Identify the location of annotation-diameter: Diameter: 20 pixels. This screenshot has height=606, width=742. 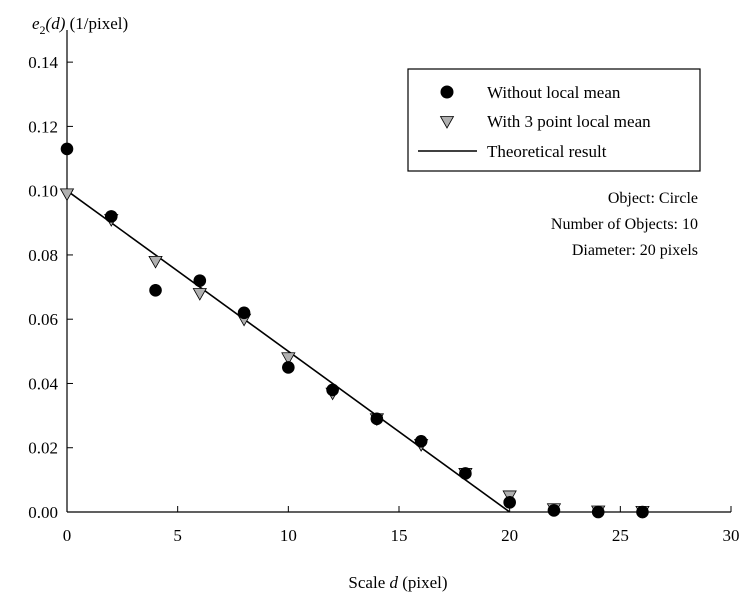
(635, 250).